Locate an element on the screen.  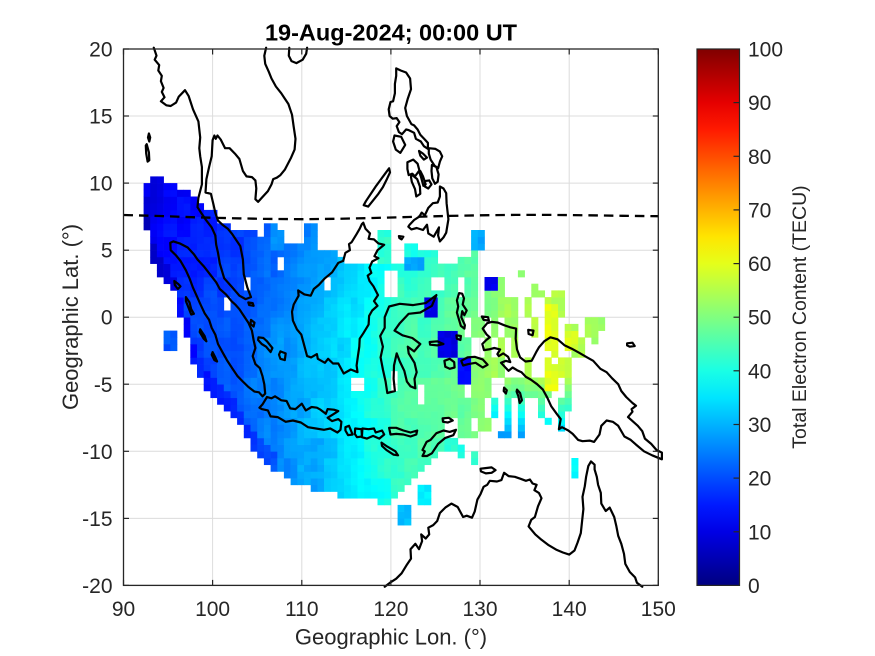
svg-text: 40 is located at coordinates (759, 371).